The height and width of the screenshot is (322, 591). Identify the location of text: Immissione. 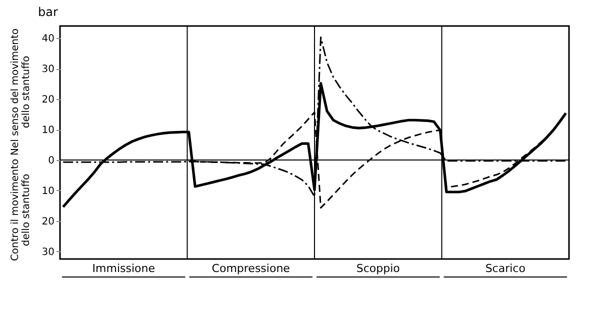
(124, 268).